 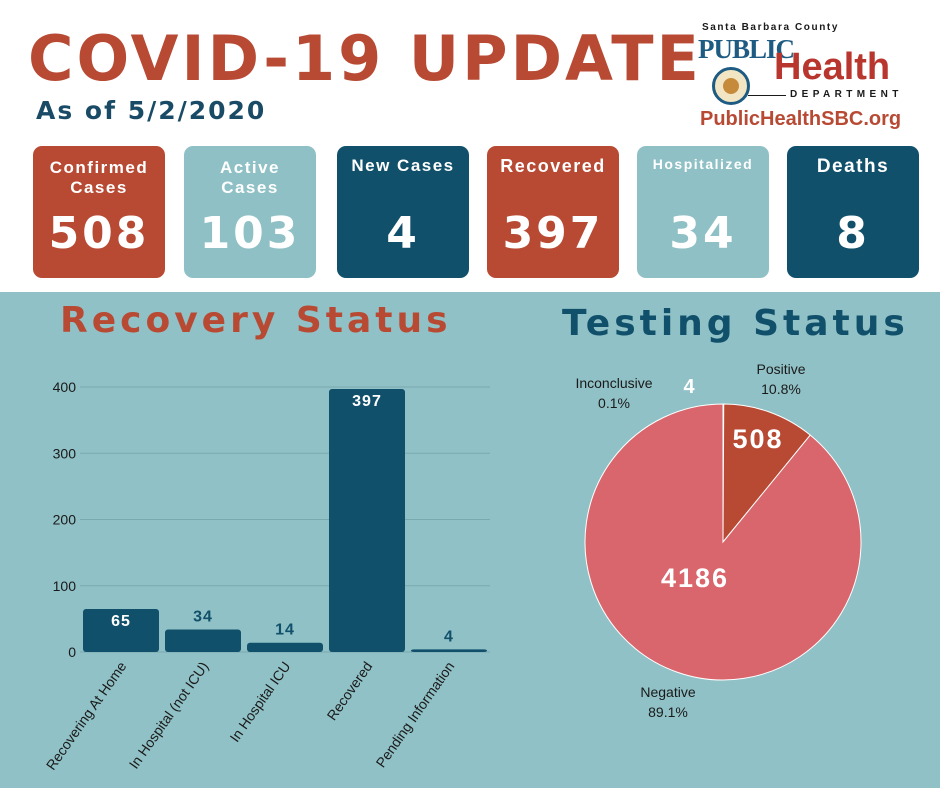 What do you see at coordinates (746, 49) in the screenshot?
I see `logo-public-text: PUBLIC` at bounding box center [746, 49].